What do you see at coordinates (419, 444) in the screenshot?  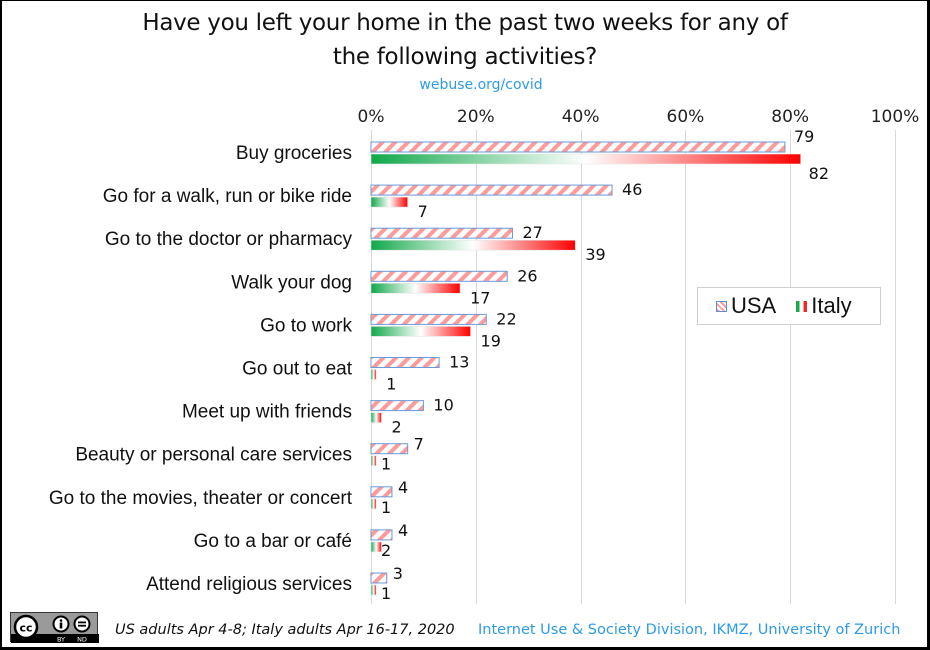 I see `value-label-usa: 7` at bounding box center [419, 444].